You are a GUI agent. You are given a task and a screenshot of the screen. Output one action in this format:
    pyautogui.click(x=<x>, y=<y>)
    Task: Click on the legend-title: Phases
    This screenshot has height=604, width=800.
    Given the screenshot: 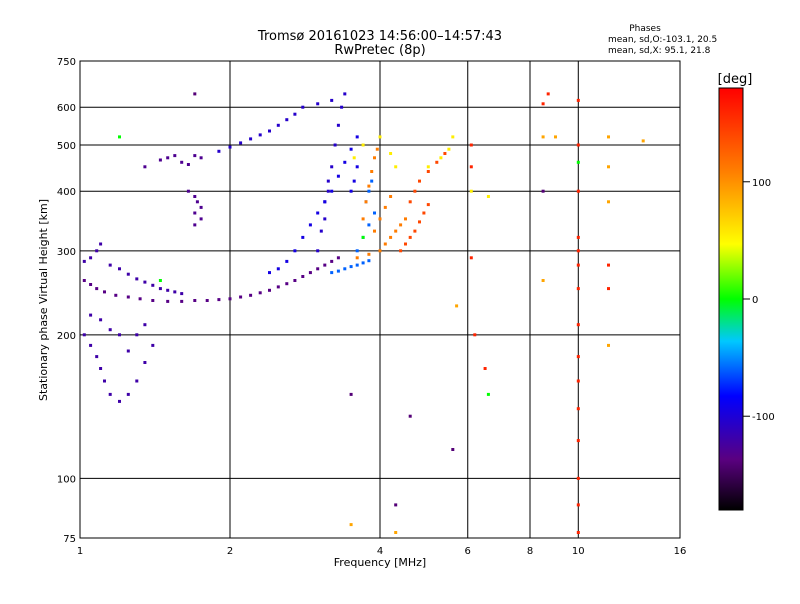 What is the action you would take?
    pyautogui.click(x=645, y=29)
    